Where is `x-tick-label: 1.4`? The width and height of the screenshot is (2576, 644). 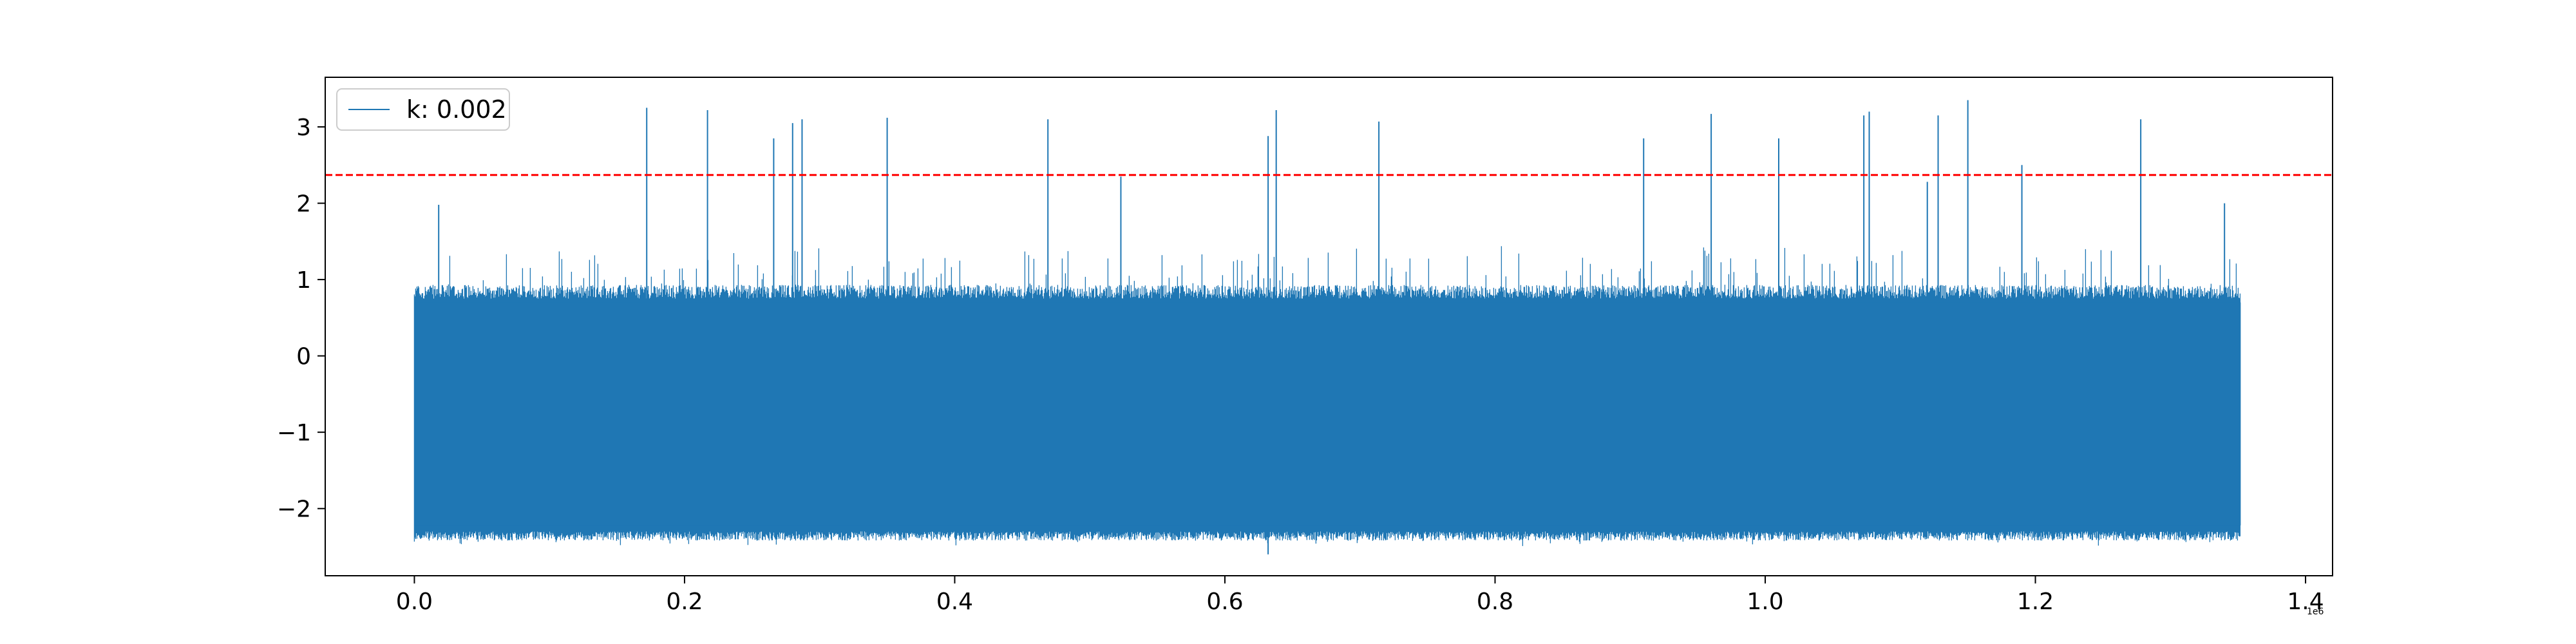 x-tick-label: 1.4 is located at coordinates (2305, 602).